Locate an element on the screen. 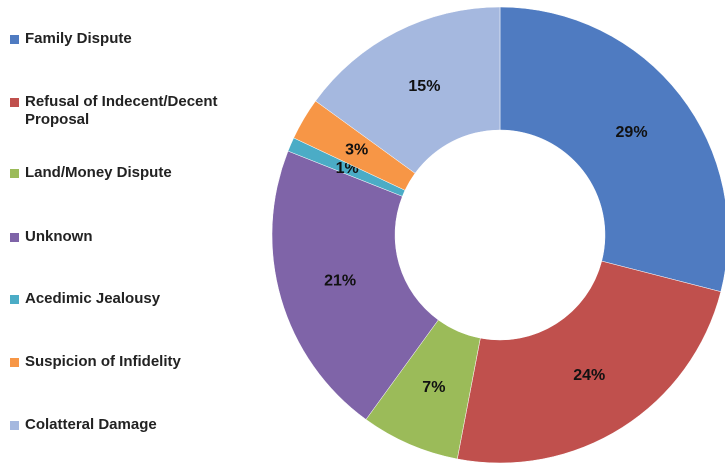  legend-label: Colatteral Damage is located at coordinates (91, 424).